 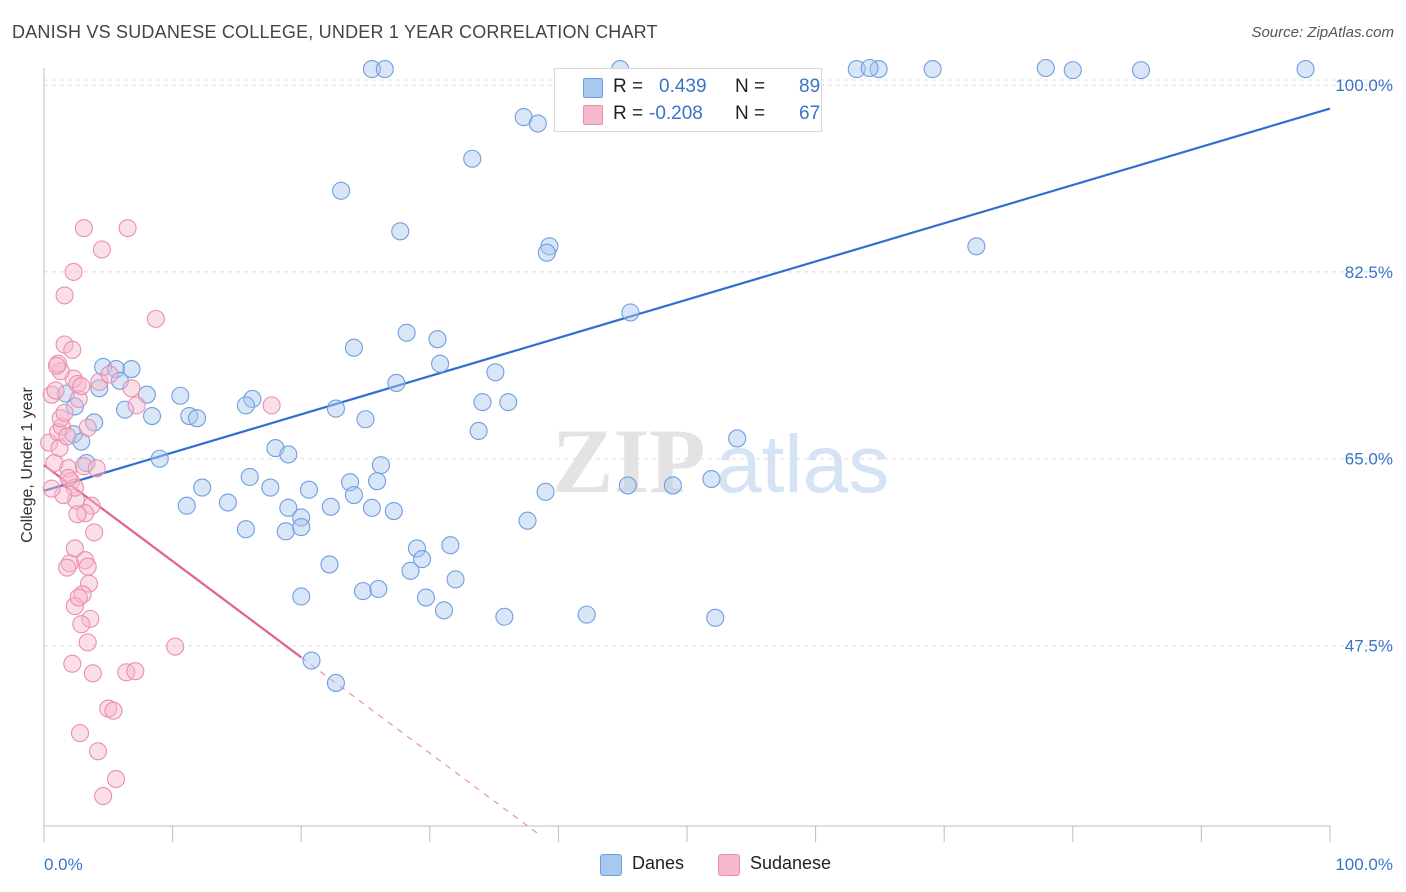 What do you see at coordinates (593, 115) in the screenshot?
I see `sudanese-swatch` at bounding box center [593, 115].